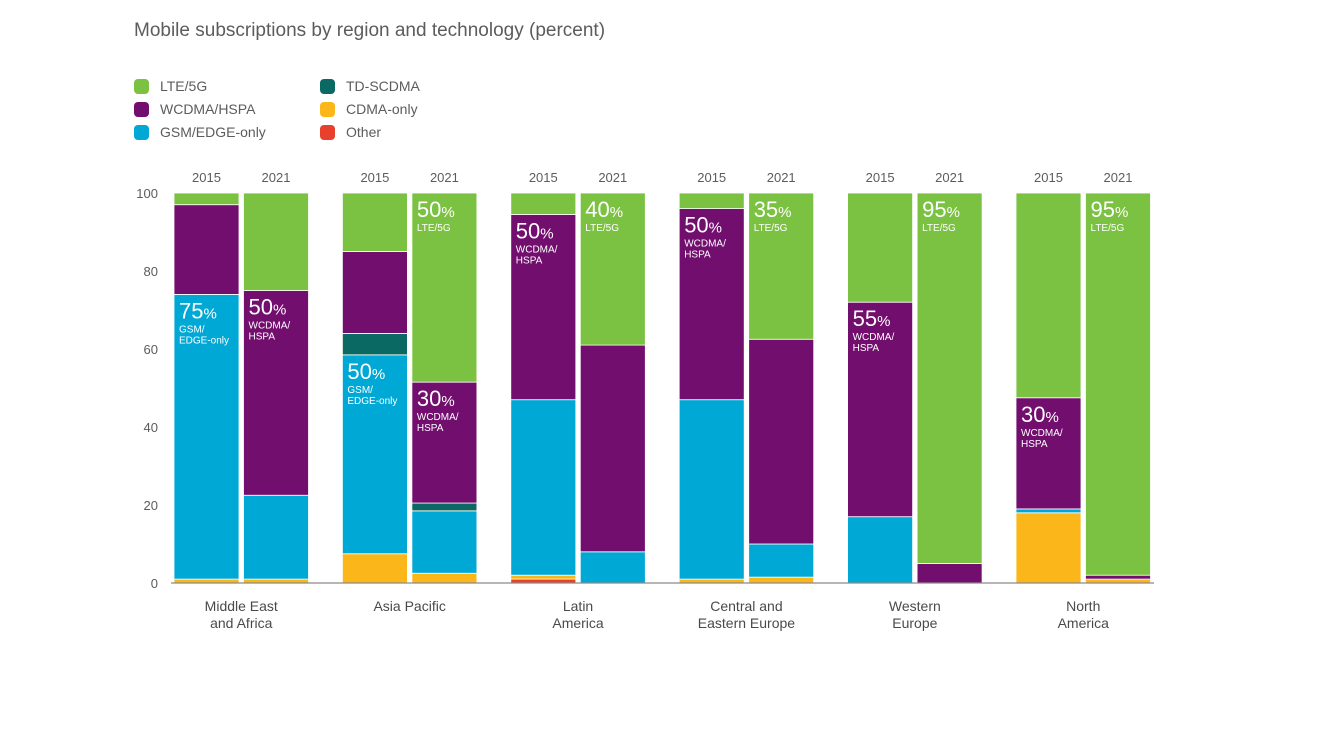 The height and width of the screenshot is (747, 1328). Describe the element at coordinates (436, 209) in the screenshot. I see `bar-annotation-value-asia-pacific-2021-lte-5g: 50%` at that location.